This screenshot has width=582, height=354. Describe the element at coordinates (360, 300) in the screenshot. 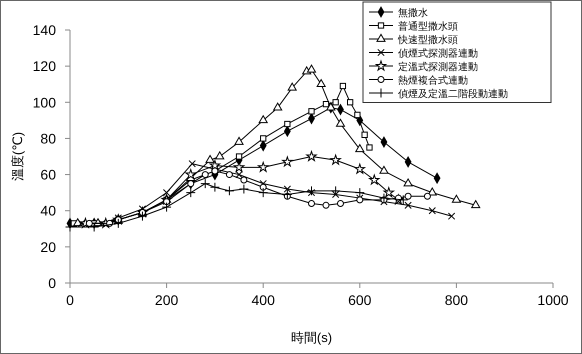

I see `x-tick-label: 600` at that location.